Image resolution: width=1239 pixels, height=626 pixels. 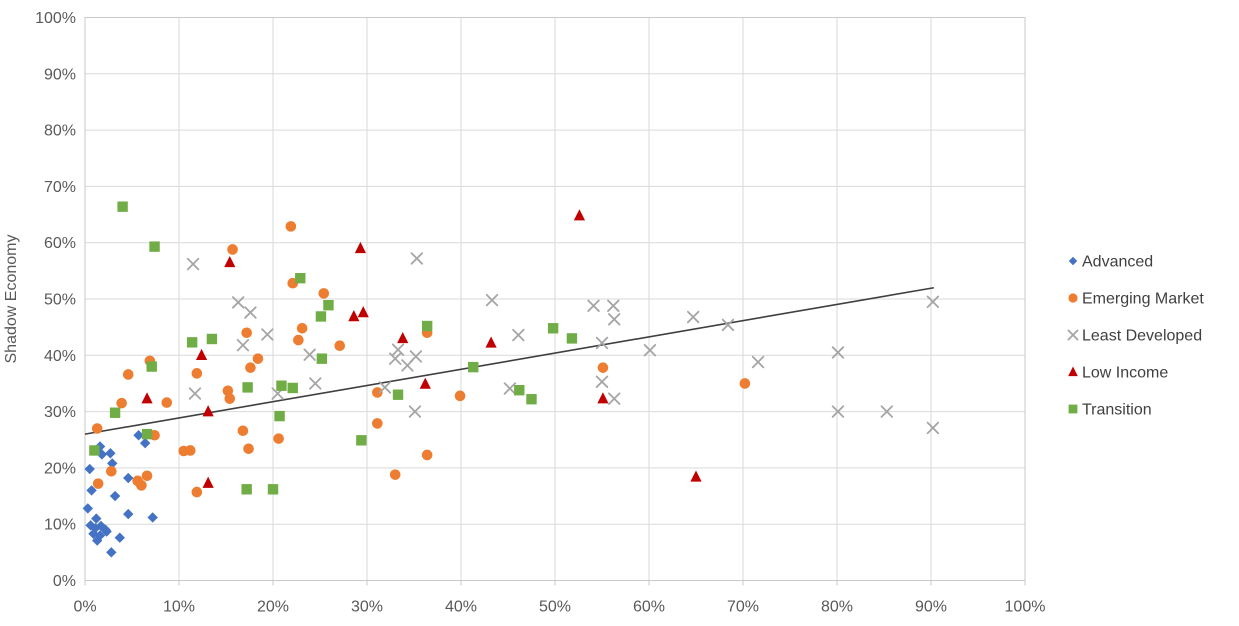 I want to click on legend-label: Advanced, so click(x=1117, y=262).